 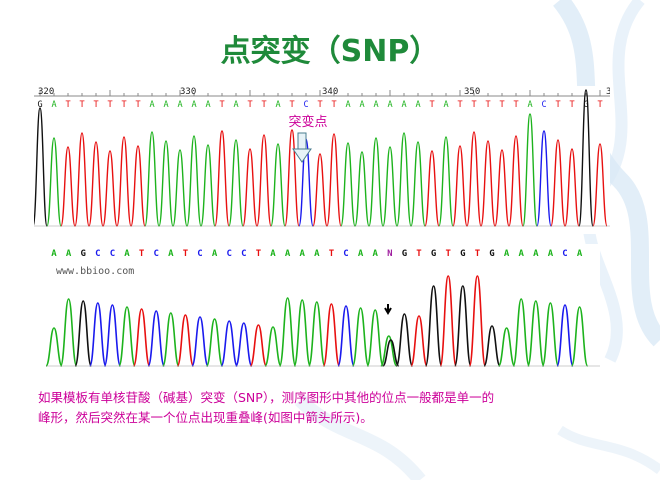 What do you see at coordinates (330, 51) in the screenshot?
I see `slide-title: 点突变（SNP）` at bounding box center [330, 51].